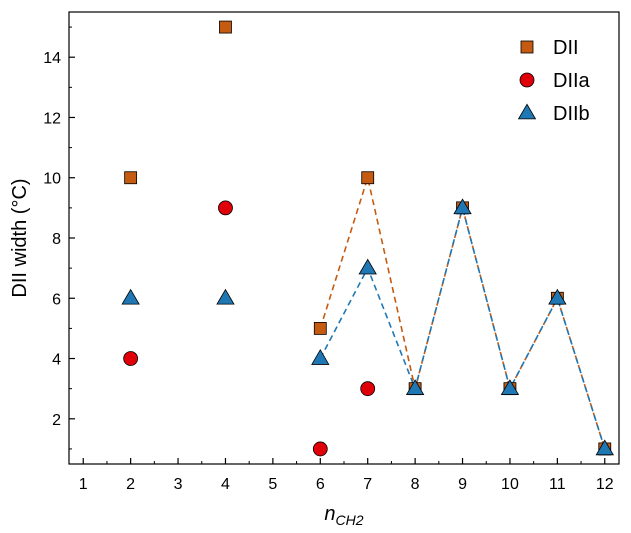 Image resolution: width=631 pixels, height=533 pixels. Describe the element at coordinates (56, 360) in the screenshot. I see `y-tick-label: 4` at that location.